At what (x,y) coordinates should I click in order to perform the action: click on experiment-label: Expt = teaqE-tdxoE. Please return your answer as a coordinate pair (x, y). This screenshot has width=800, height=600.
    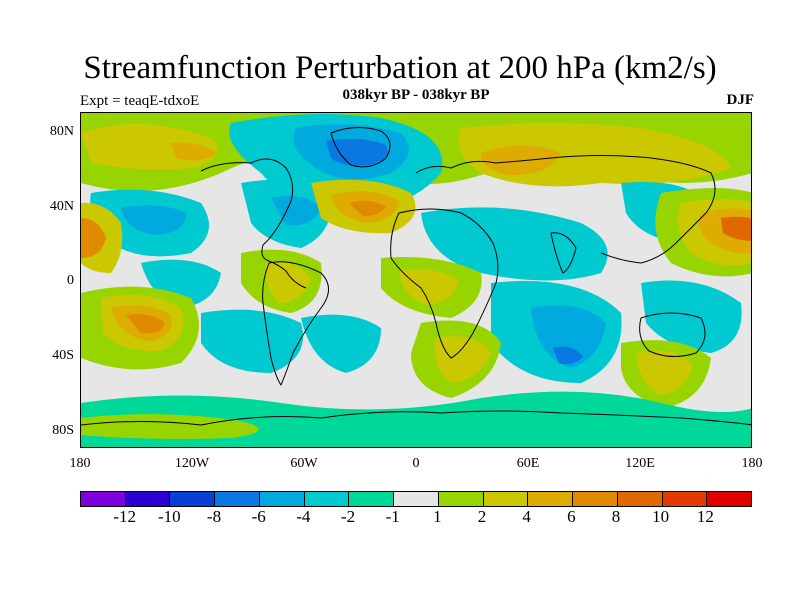
    Looking at the image, I should click on (140, 101).